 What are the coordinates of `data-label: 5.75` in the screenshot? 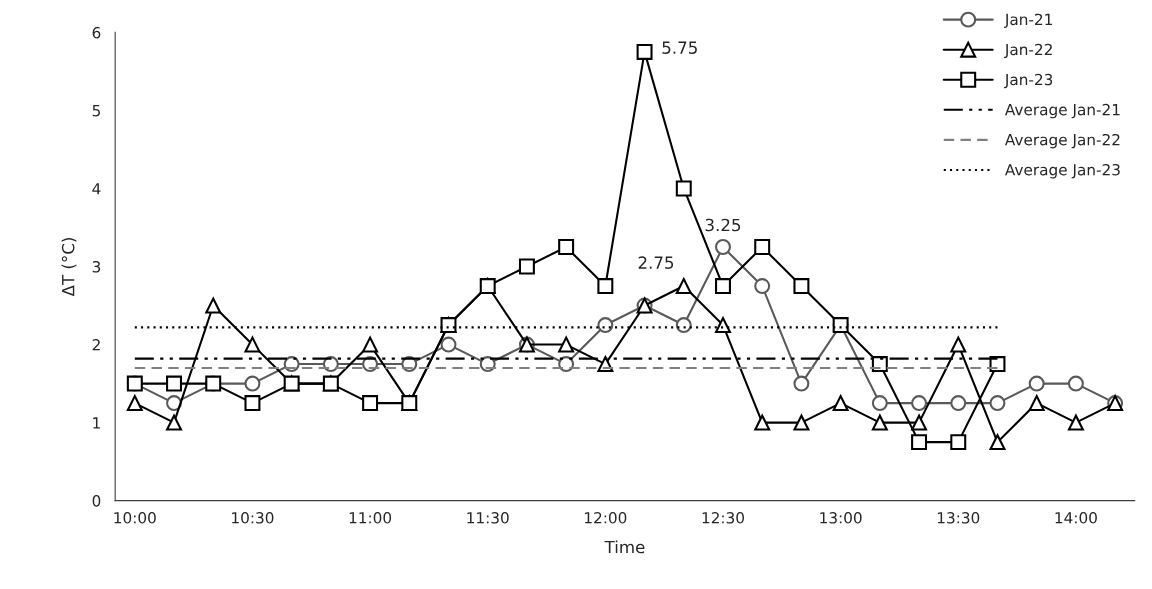 It's located at (679, 47).